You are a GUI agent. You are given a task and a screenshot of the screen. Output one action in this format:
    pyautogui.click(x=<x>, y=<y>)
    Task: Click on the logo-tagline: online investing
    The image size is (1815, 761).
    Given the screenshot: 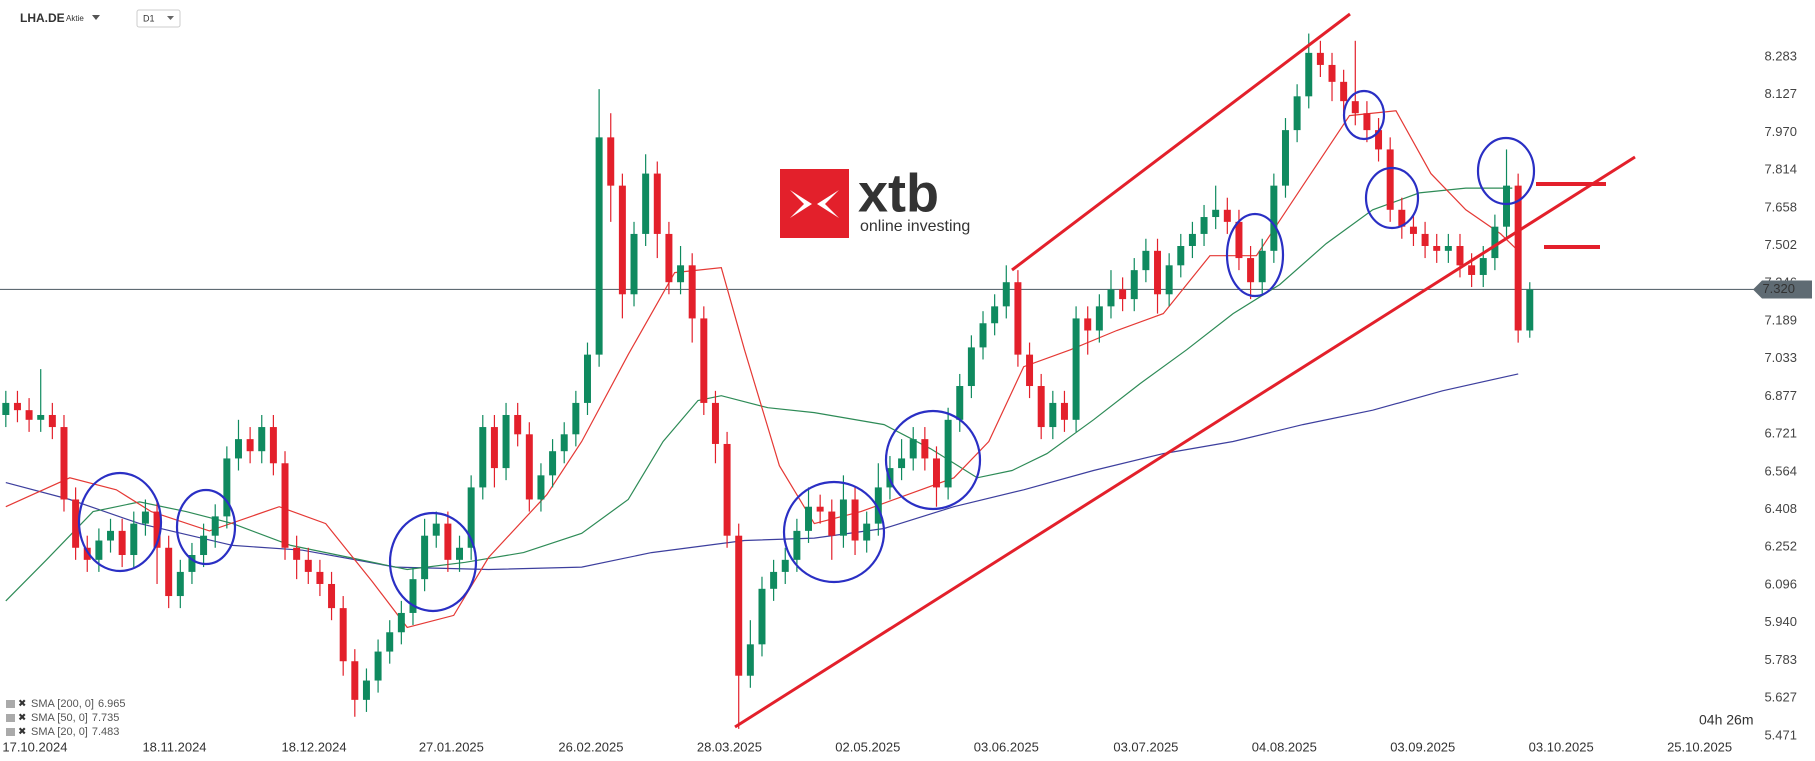 What is the action you would take?
    pyautogui.click(x=915, y=226)
    